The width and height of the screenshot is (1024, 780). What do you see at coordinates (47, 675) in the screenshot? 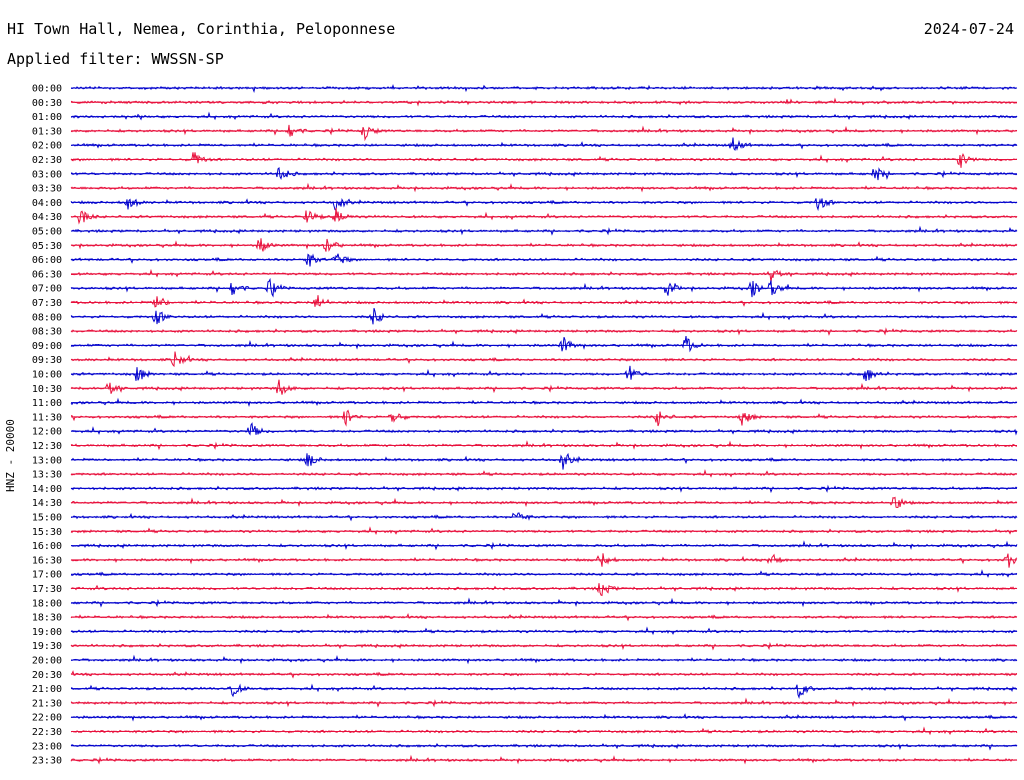
I see `row-time-label: 20:30` at bounding box center [47, 675].